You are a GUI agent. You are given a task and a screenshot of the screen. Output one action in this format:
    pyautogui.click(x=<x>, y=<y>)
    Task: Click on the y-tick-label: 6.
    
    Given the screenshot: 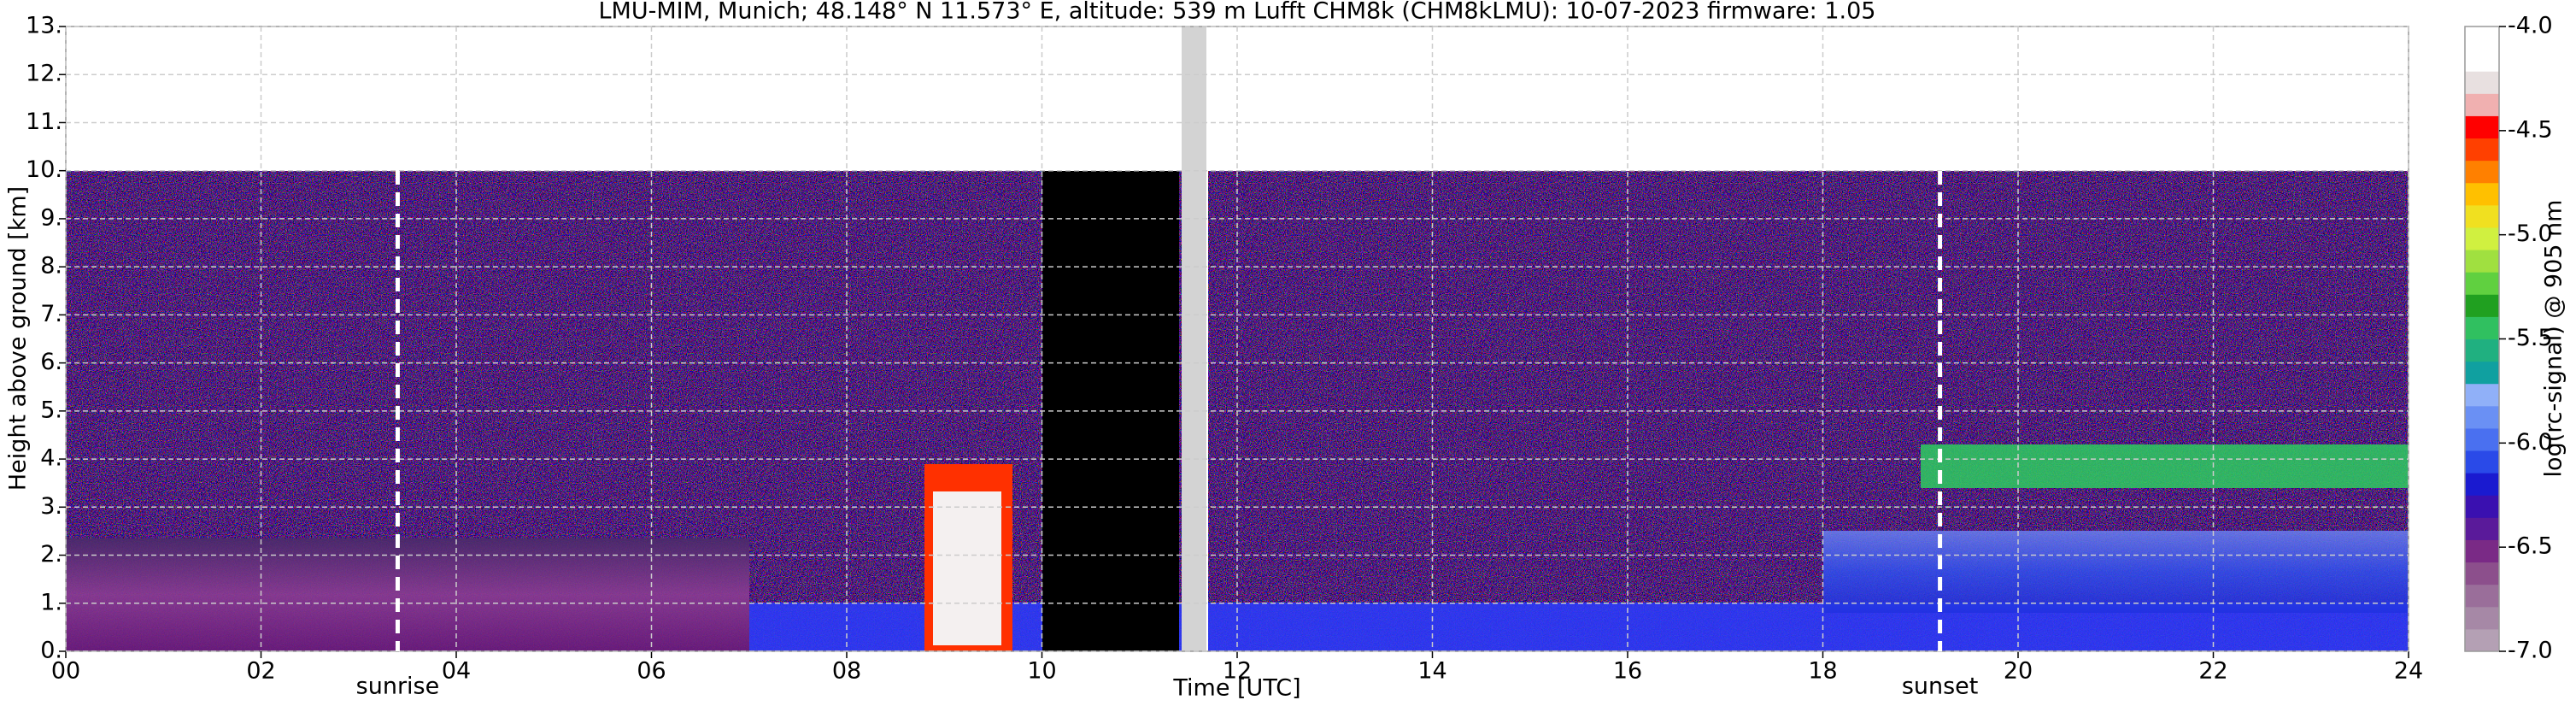 What is the action you would take?
    pyautogui.click(x=51, y=362)
    